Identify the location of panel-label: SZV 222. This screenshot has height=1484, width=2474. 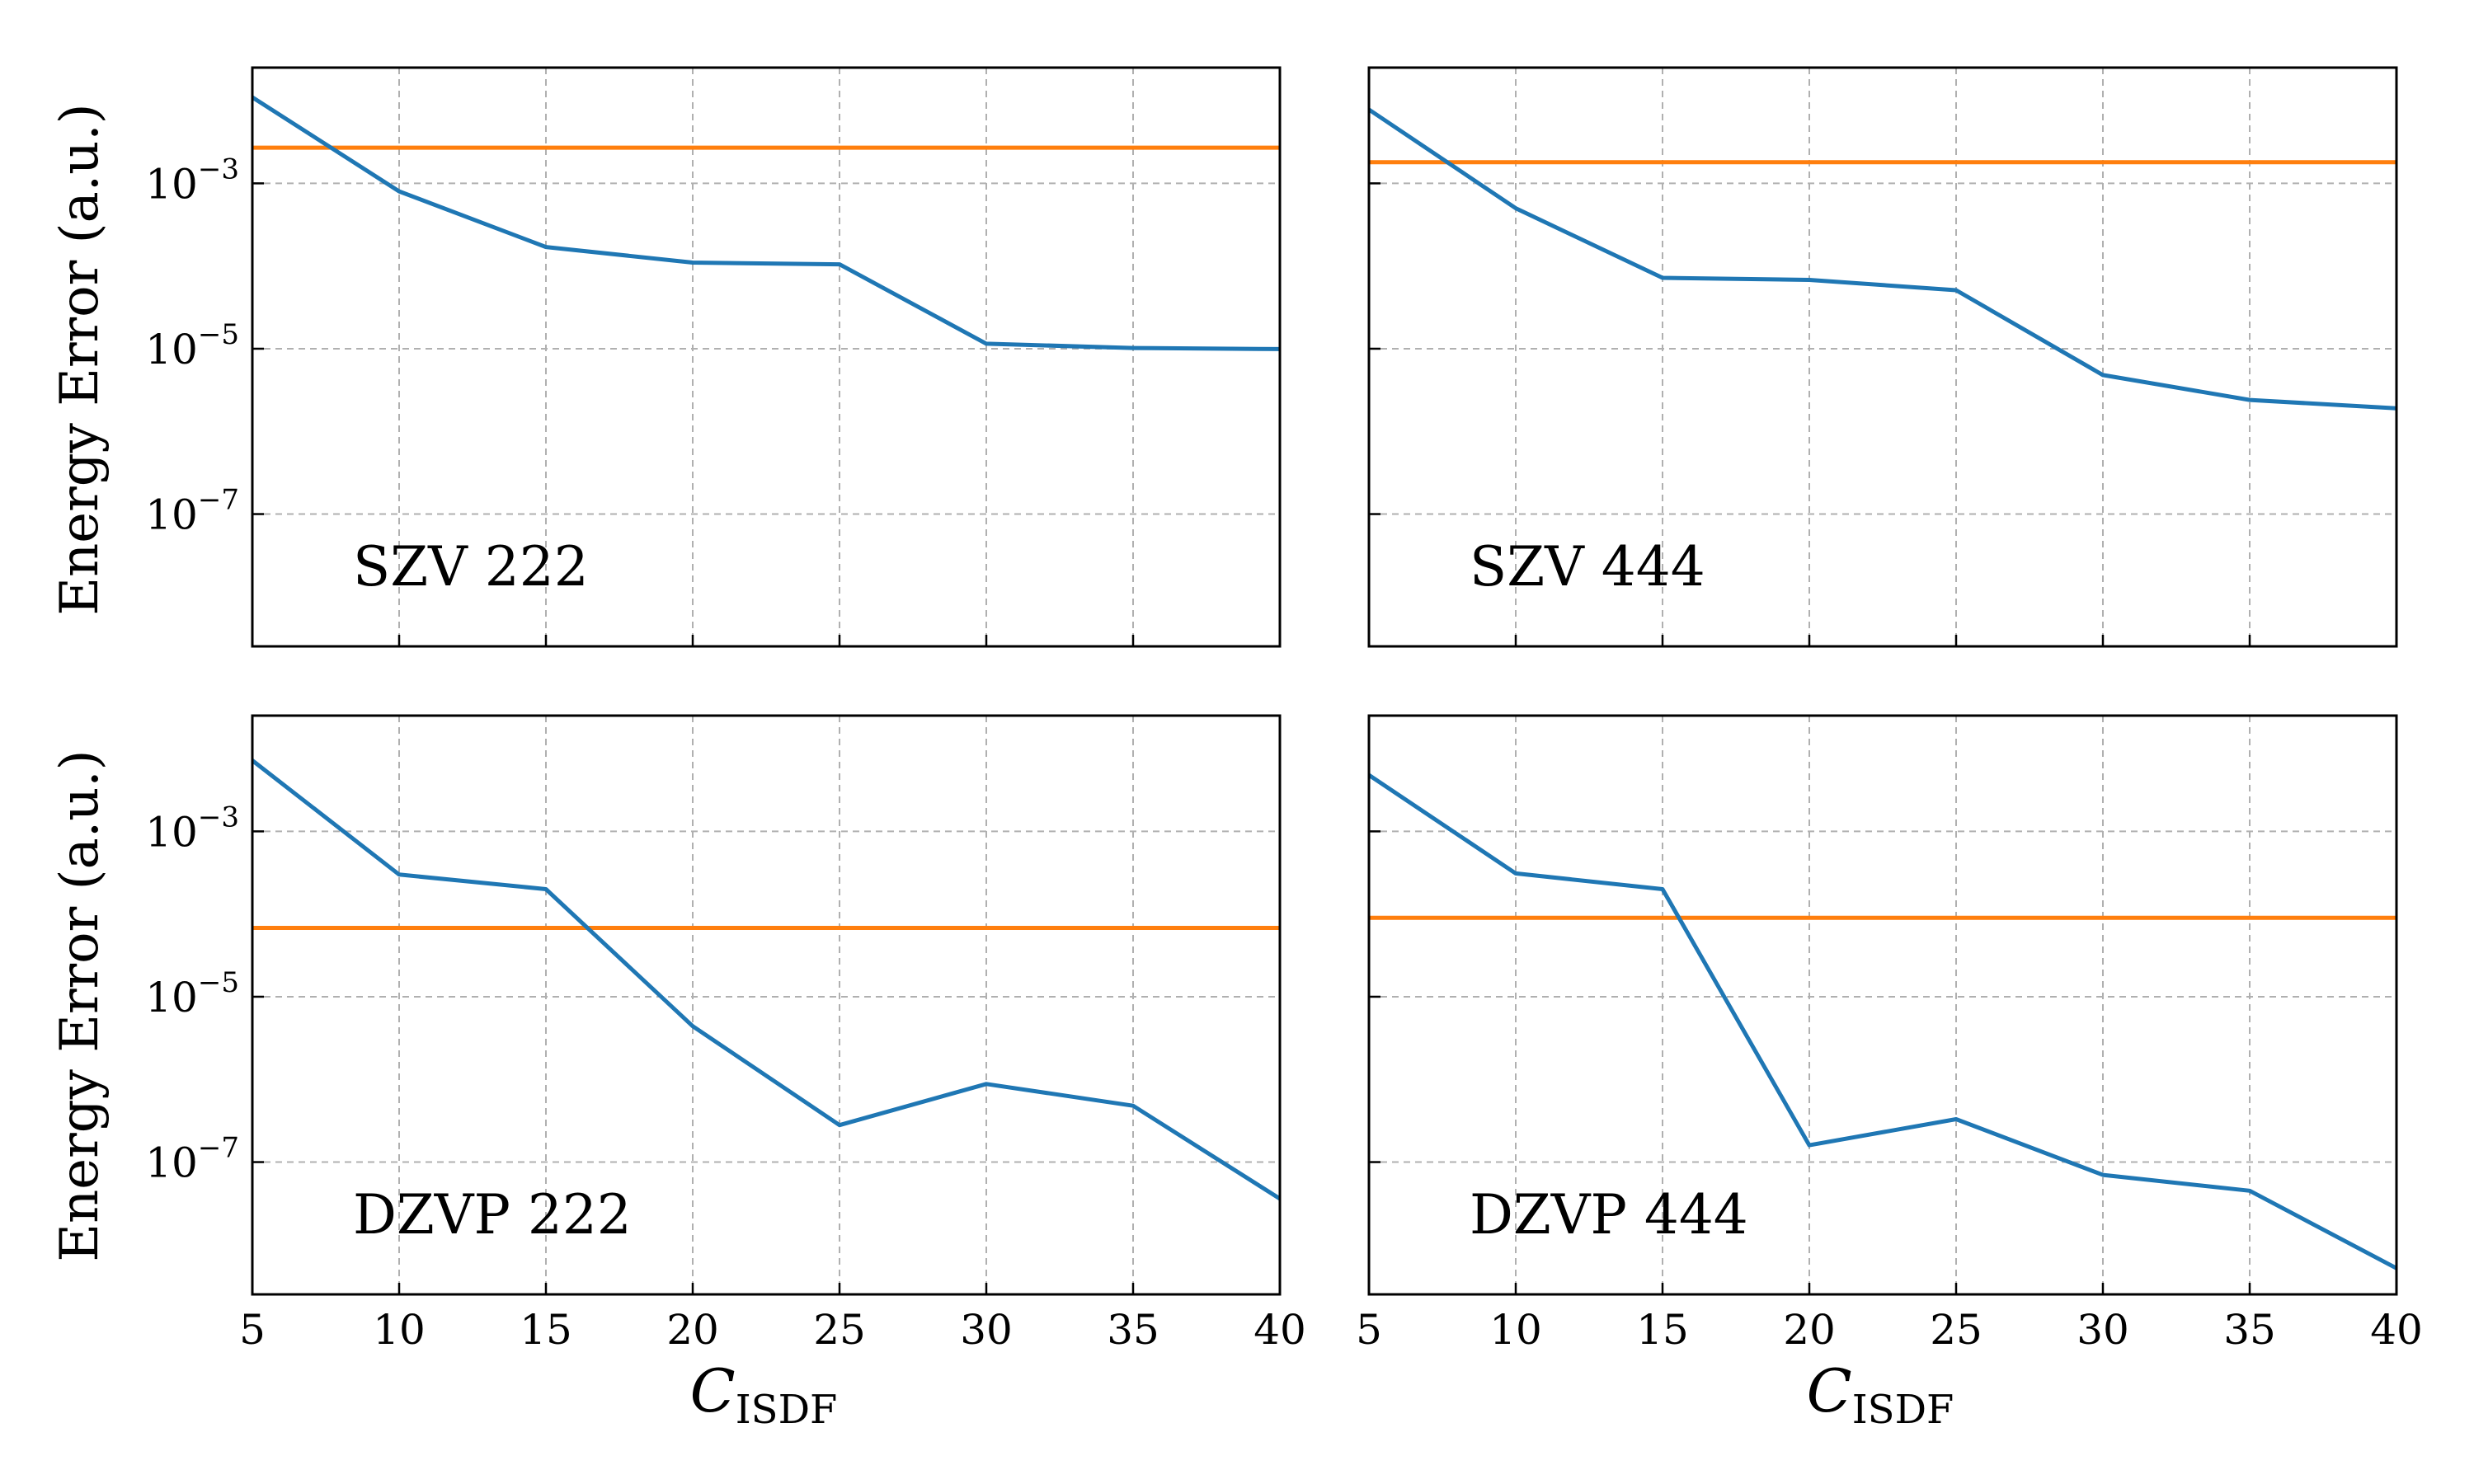
(471, 567).